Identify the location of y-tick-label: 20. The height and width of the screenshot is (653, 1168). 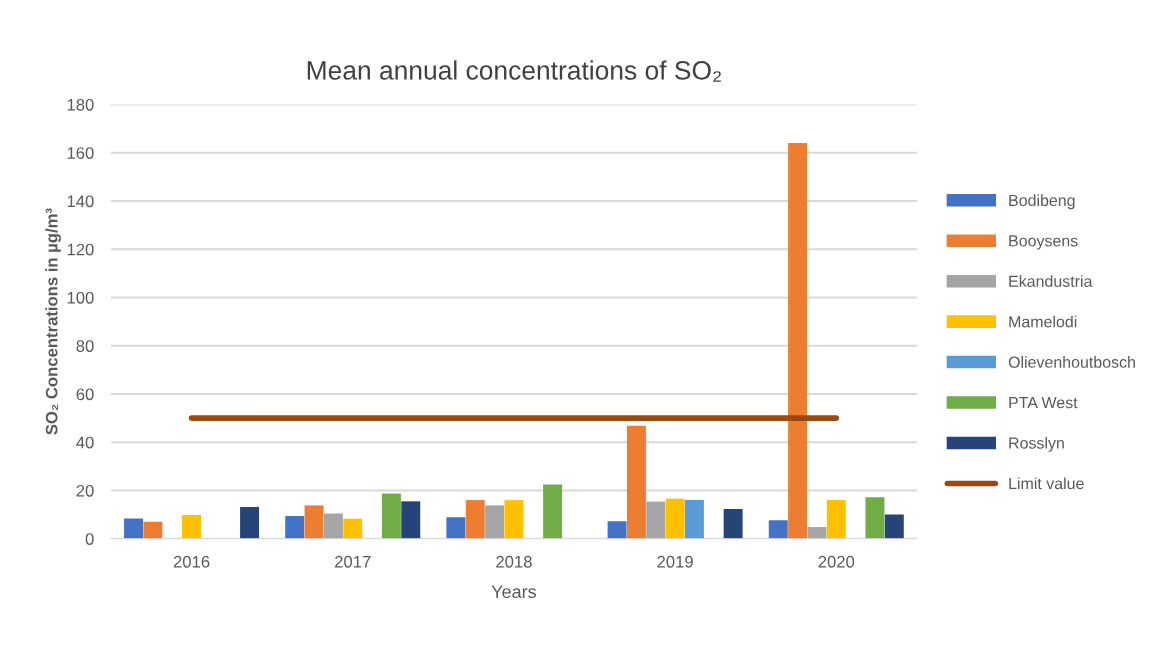
(85, 490).